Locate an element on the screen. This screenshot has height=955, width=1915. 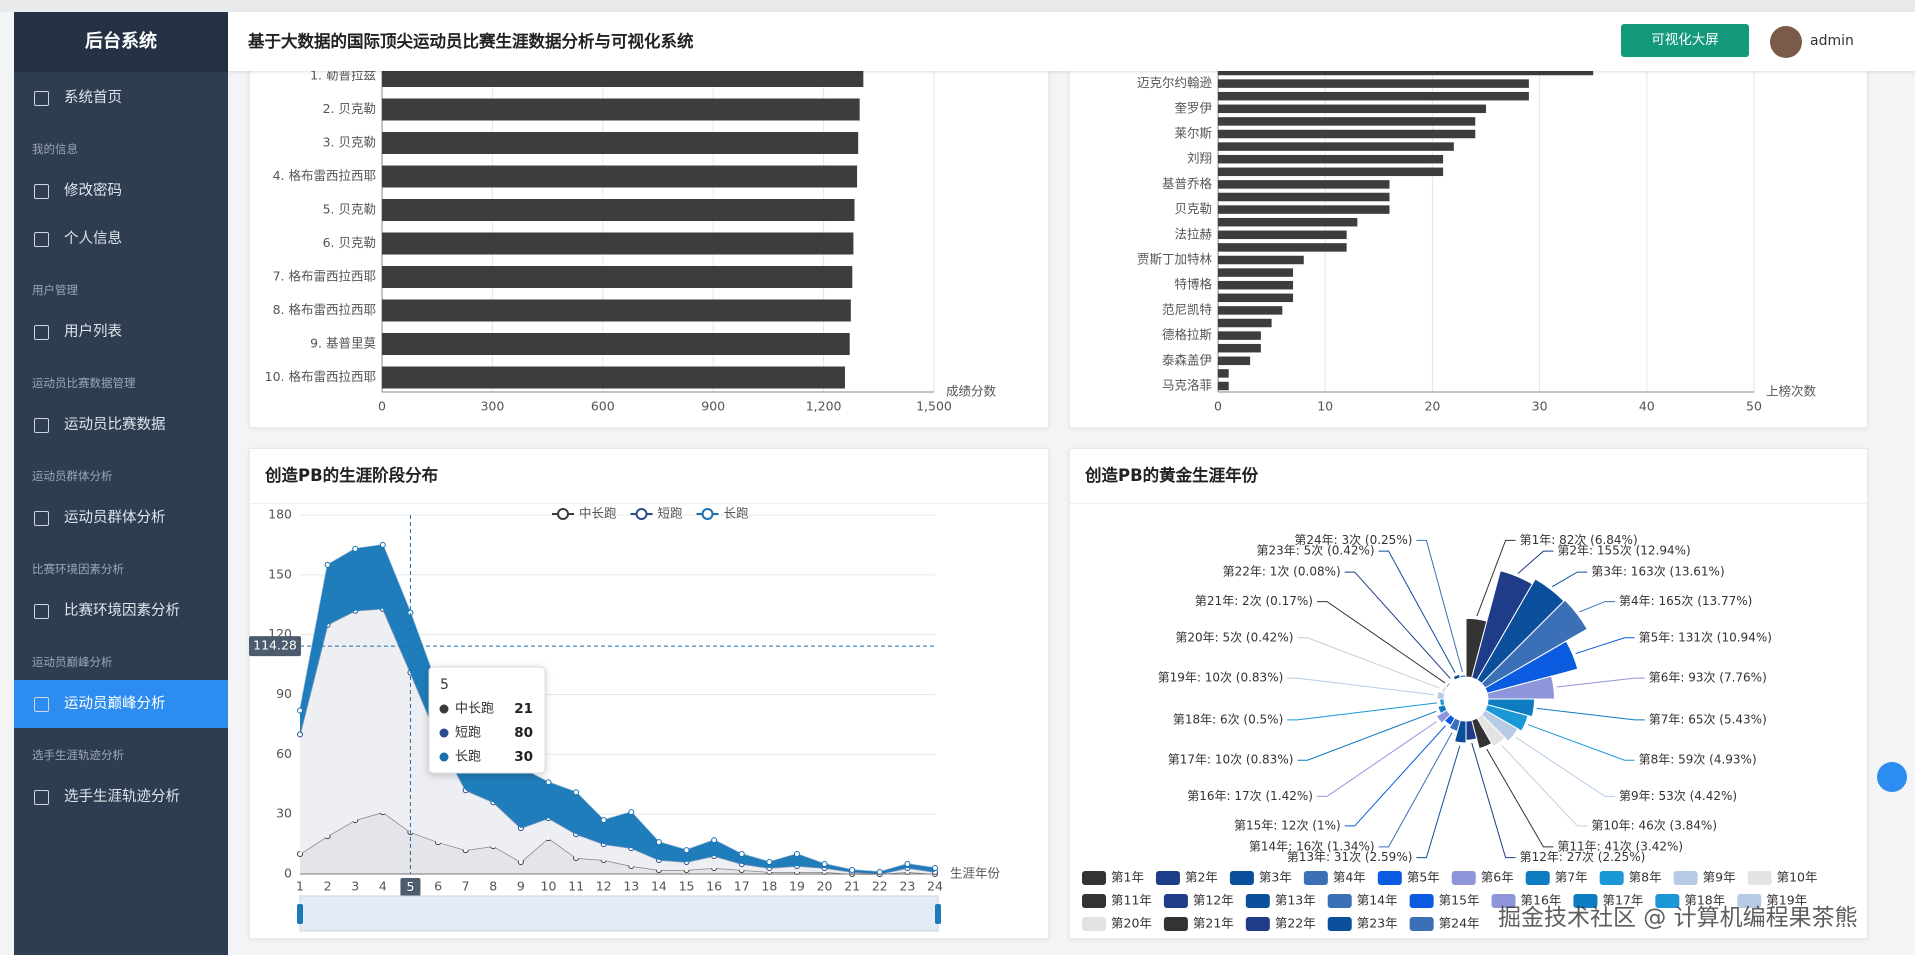
y-tick-label: 60 is located at coordinates (284, 753).